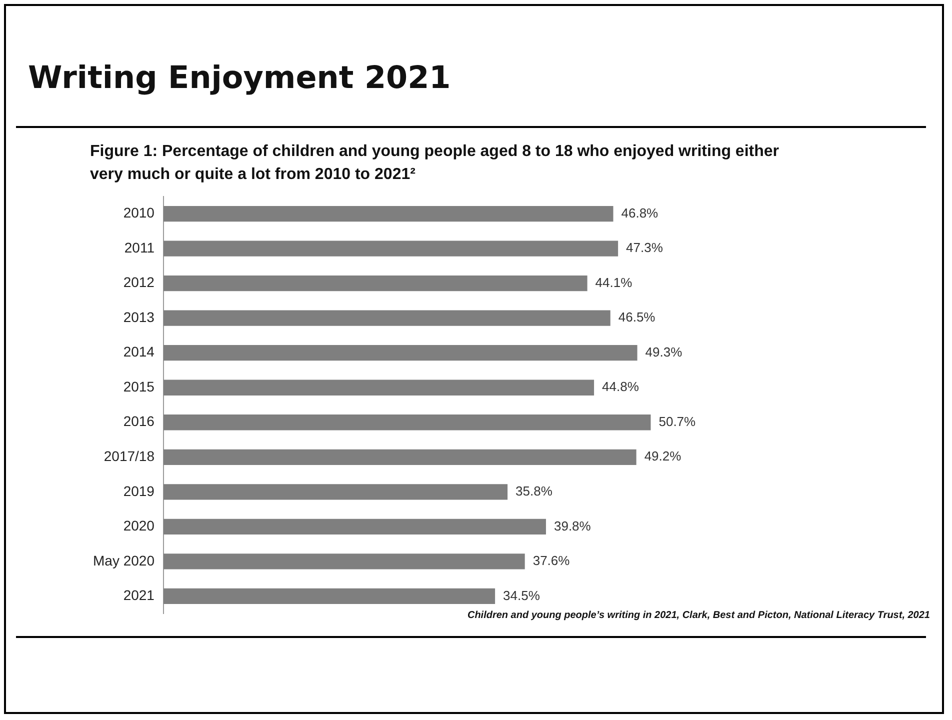  I want to click on data-label: 37.6%, so click(551, 560).